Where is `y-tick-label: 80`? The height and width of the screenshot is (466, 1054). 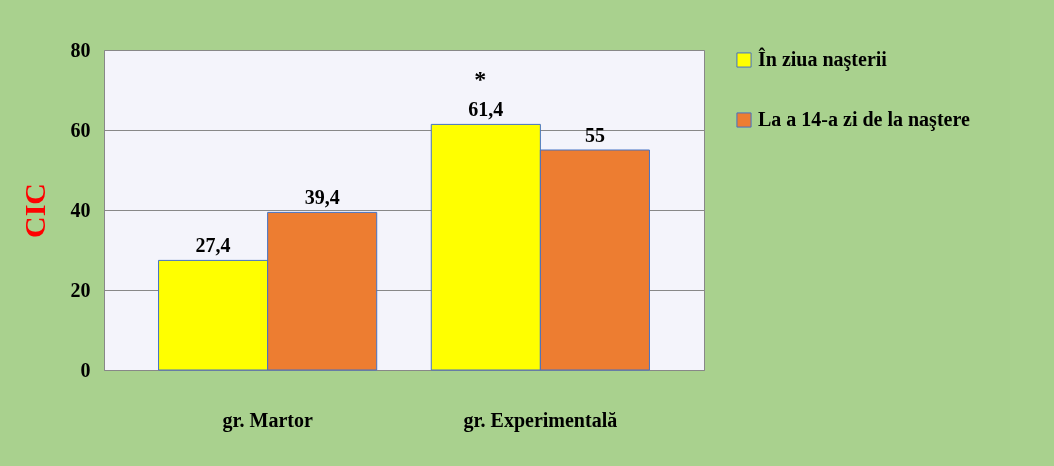 y-tick-label: 80 is located at coordinates (80, 49).